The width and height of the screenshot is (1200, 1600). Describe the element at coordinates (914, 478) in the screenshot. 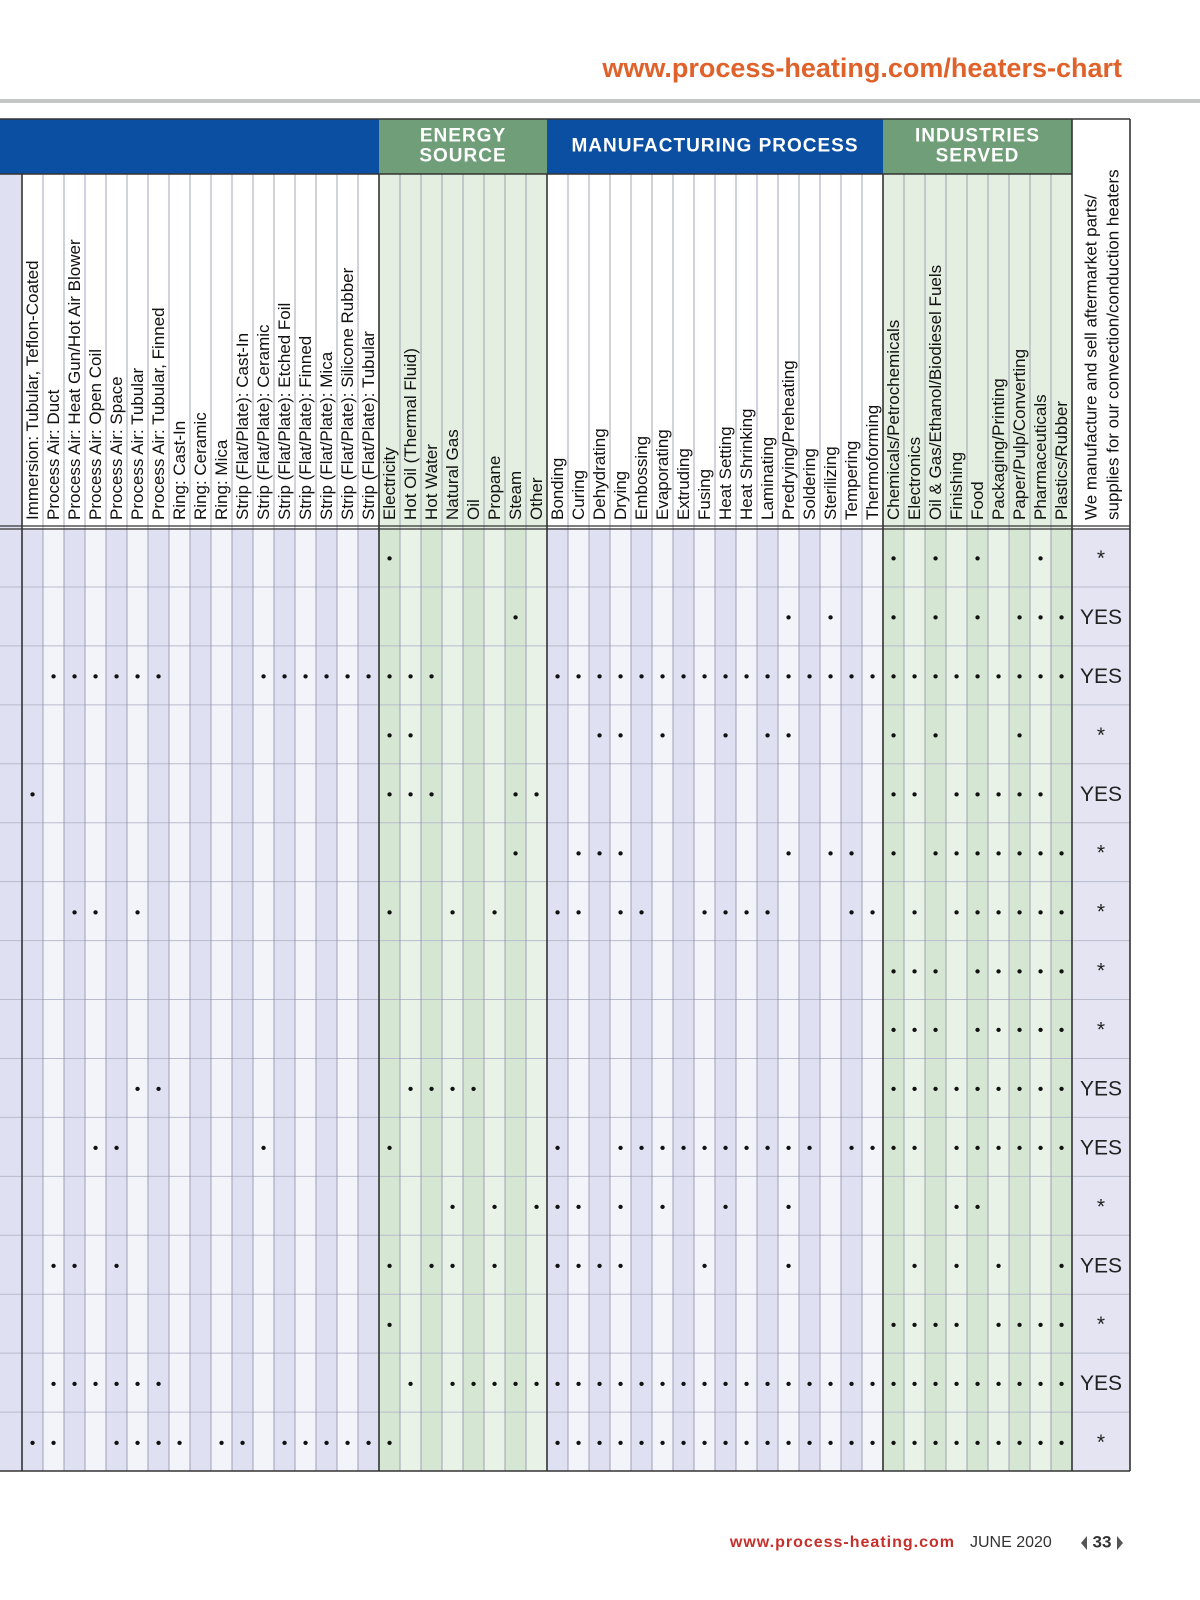

I see `column-label: Electronics` at that location.